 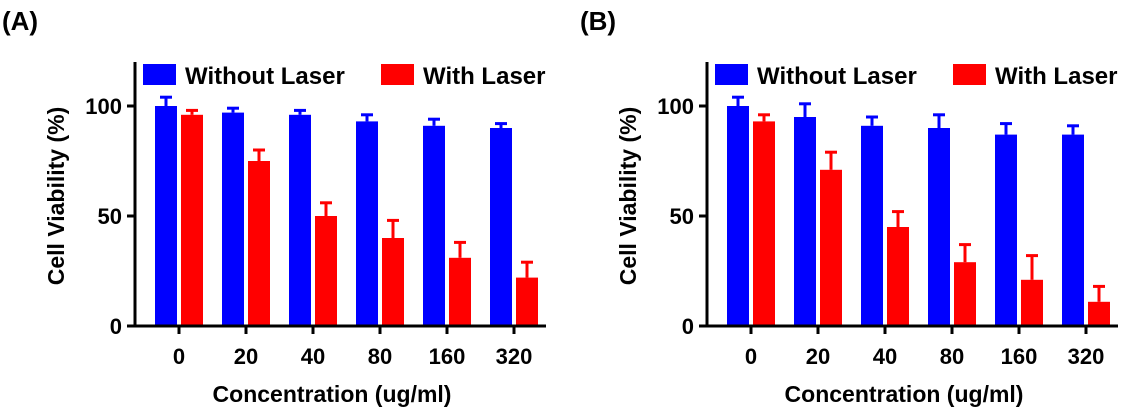 I want to click on panel-label: (A), so click(x=20, y=21).